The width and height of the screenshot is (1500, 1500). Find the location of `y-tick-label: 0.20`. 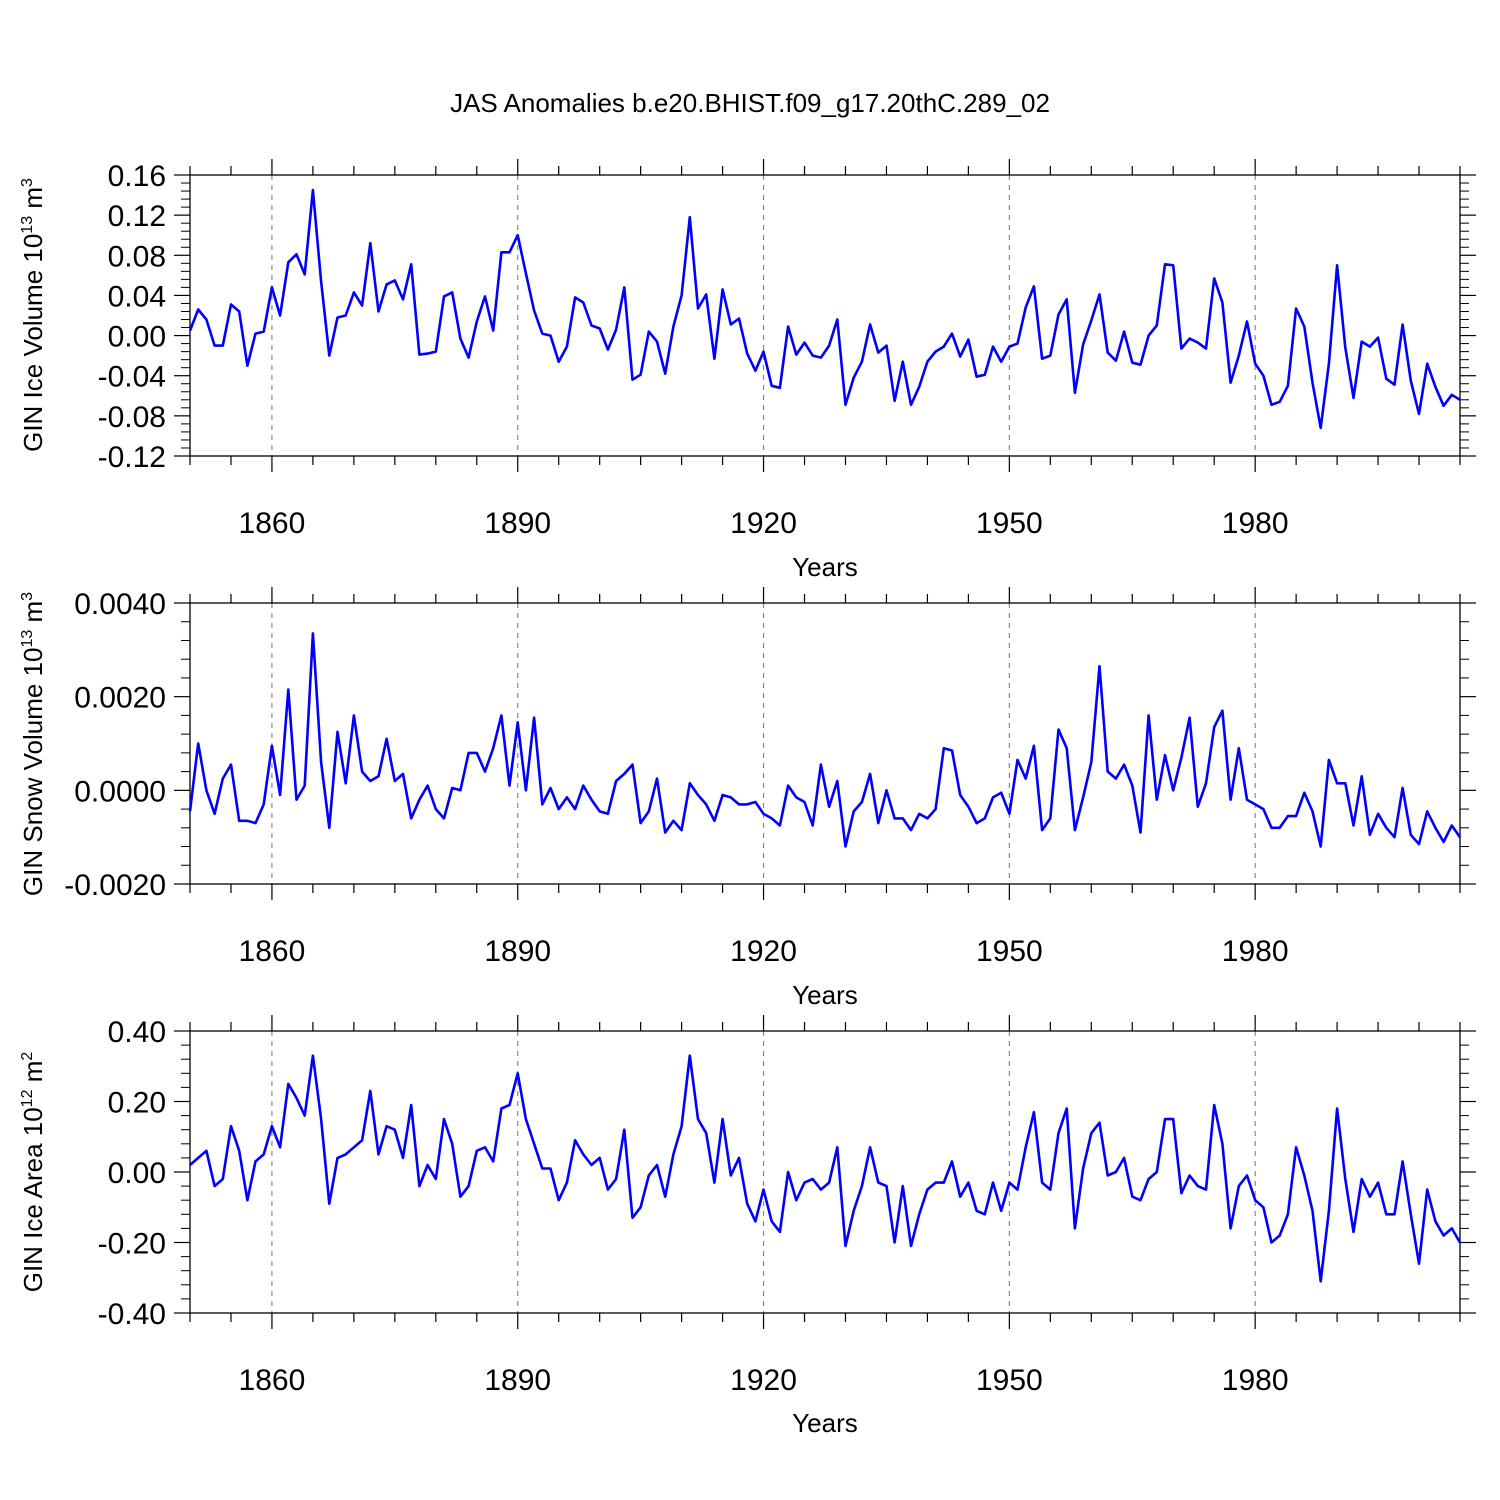

y-tick-label: 0.20 is located at coordinates (137, 1103).